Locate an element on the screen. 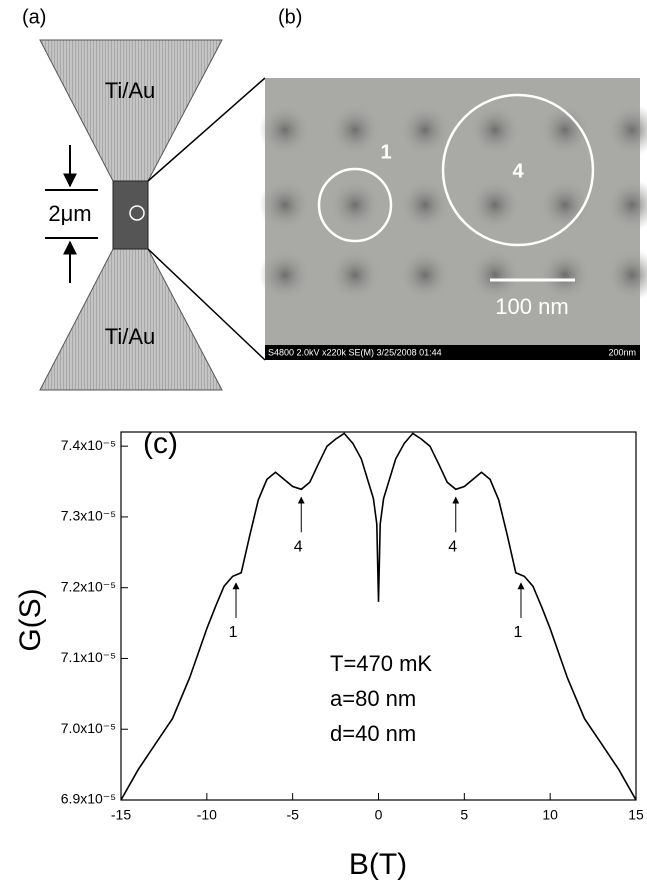 The height and width of the screenshot is (892, 647). note: d=40 nm is located at coordinates (373, 733).